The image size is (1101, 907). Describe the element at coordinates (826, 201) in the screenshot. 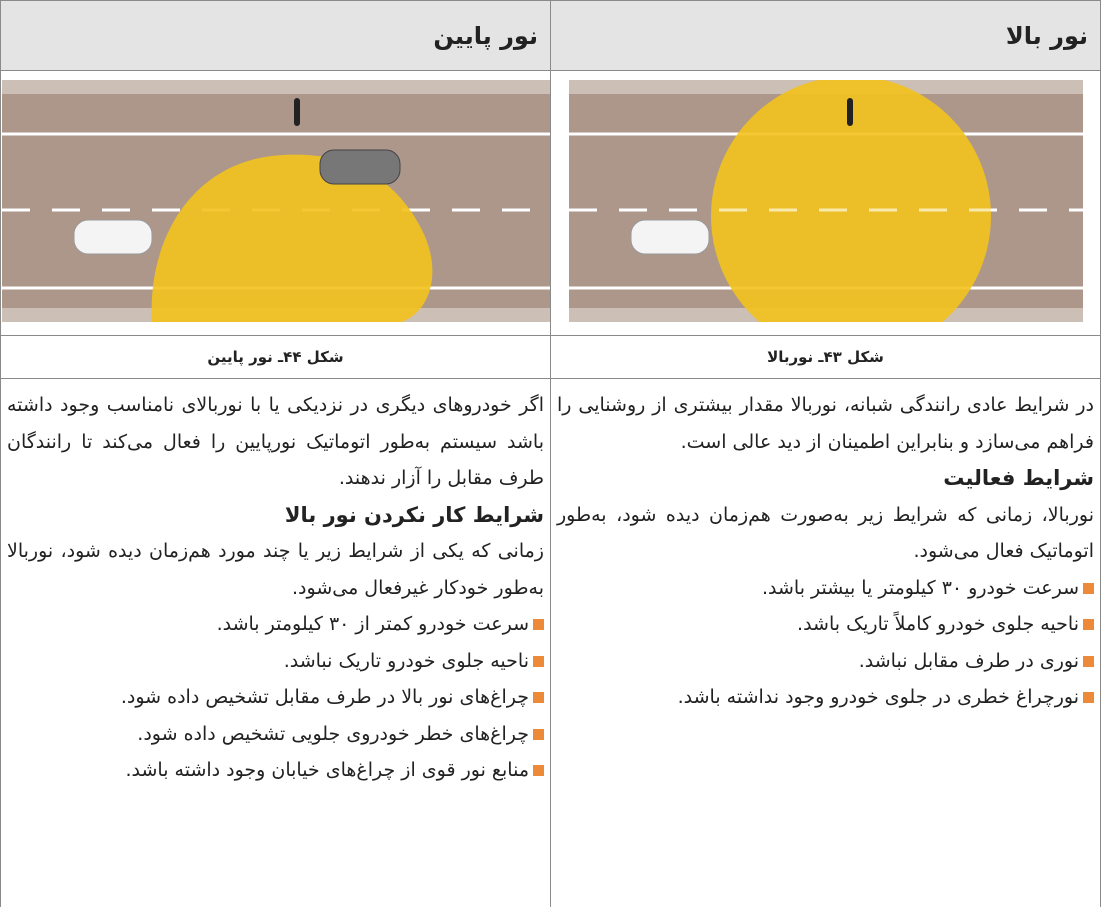

I see `high-beam-figure` at that location.